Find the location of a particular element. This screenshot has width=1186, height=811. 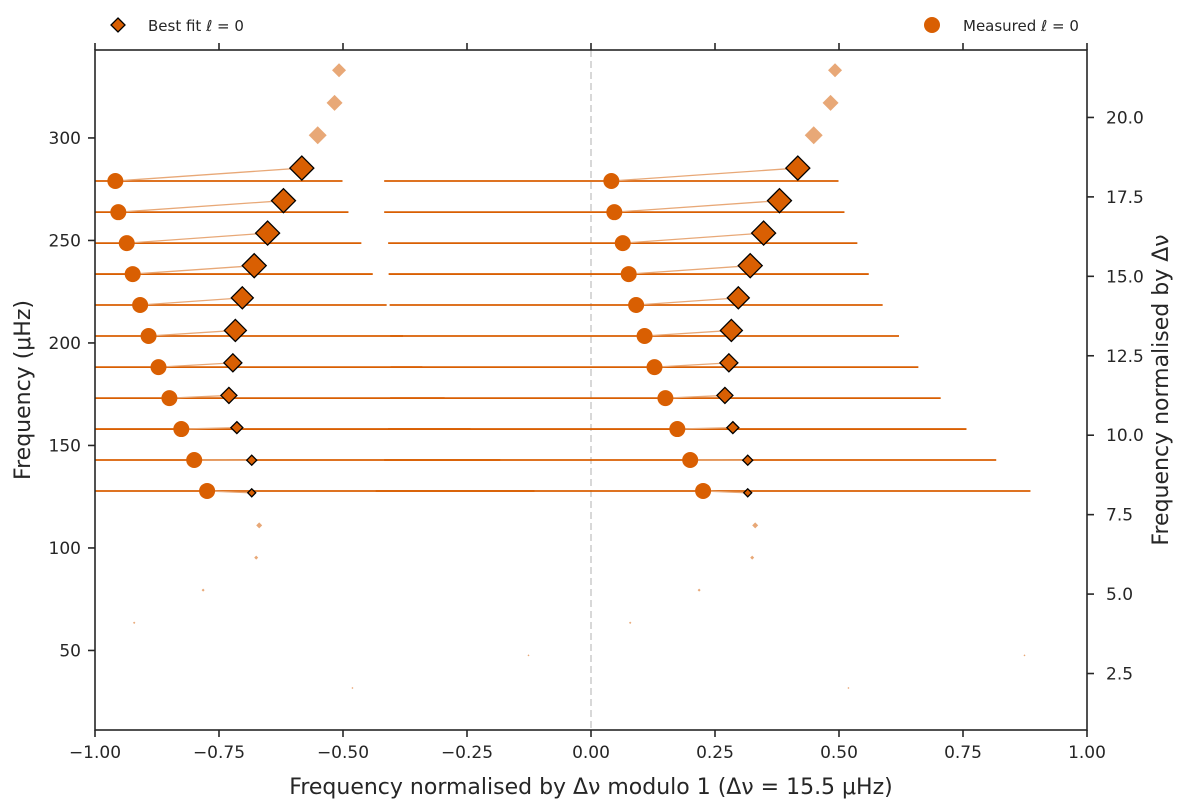

x-tick-label: 0.50 is located at coordinates (839, 753).